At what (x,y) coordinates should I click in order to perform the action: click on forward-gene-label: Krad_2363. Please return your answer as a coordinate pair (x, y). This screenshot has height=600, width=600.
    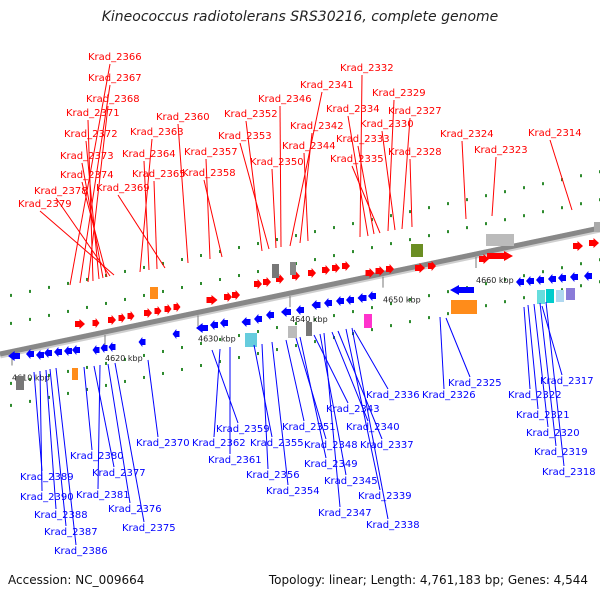
    Looking at the image, I should click on (157, 132).